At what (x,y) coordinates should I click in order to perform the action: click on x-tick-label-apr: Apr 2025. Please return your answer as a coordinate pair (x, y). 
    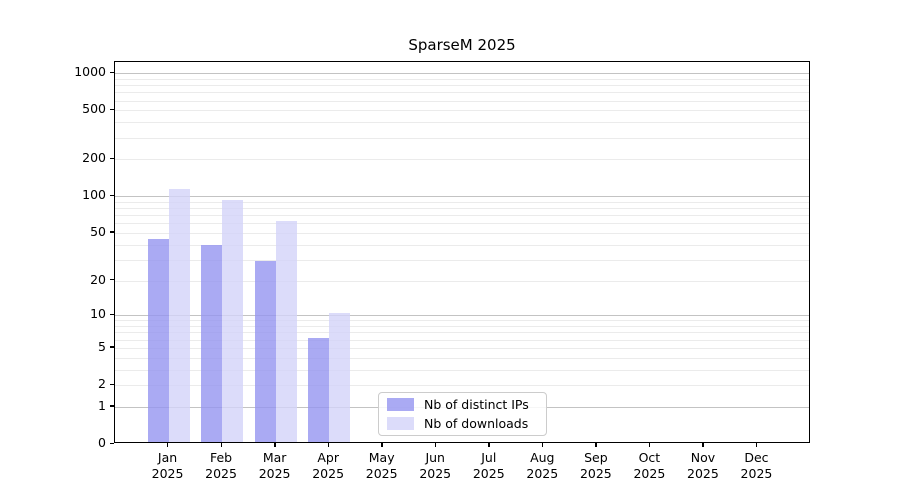
    Looking at the image, I should click on (328, 465).